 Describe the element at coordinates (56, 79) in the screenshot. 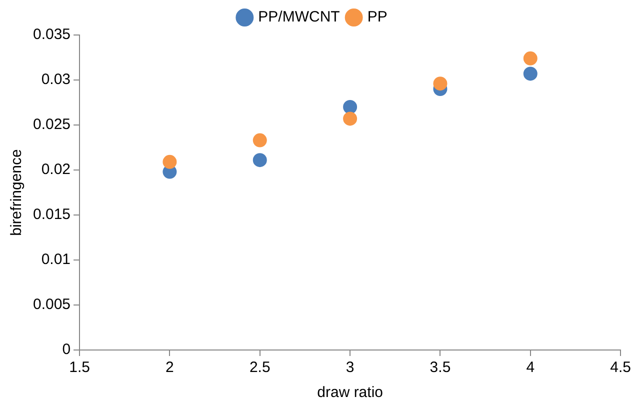

I see `y-tick-label: 0.03` at that location.